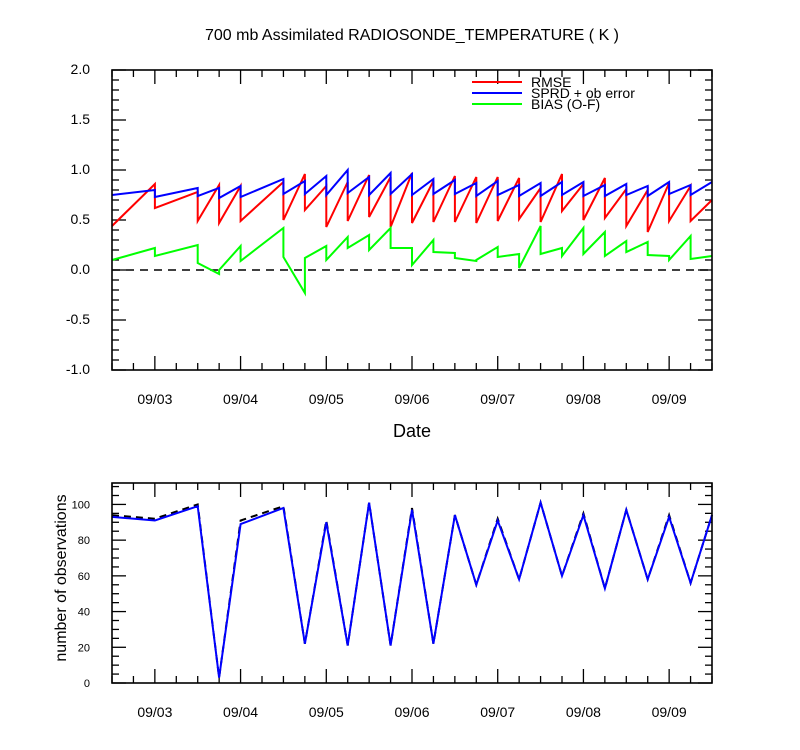 This screenshot has width=800, height=750. Describe the element at coordinates (81, 594) in the screenshot. I see `bottom-y-tick-labels: 0 20 40 60 80 100` at that location.